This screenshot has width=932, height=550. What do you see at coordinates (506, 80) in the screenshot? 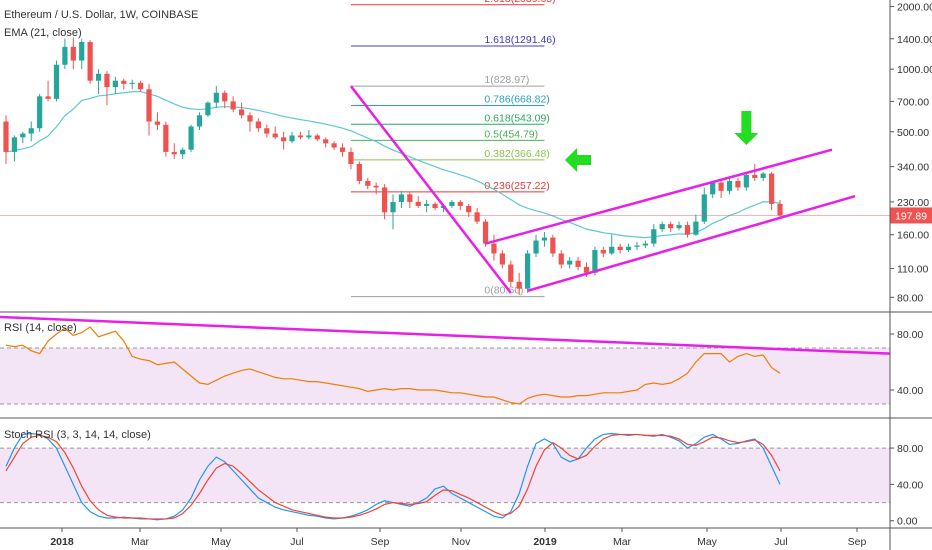
I see `fib-level-label: 1(828.97)` at bounding box center [506, 80].